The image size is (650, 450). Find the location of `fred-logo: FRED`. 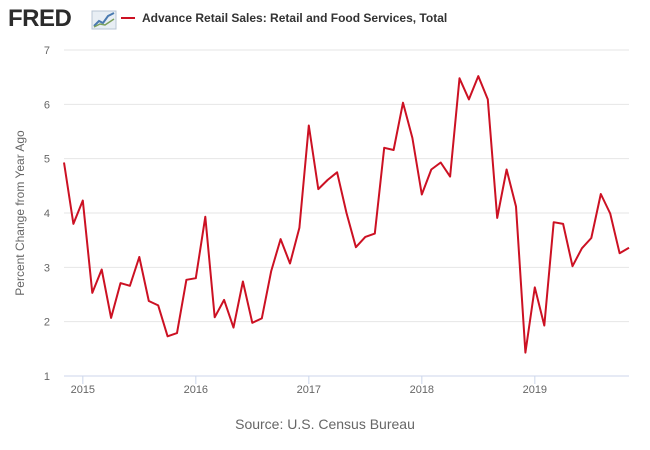

fred-logo: FRED is located at coordinates (62, 18).